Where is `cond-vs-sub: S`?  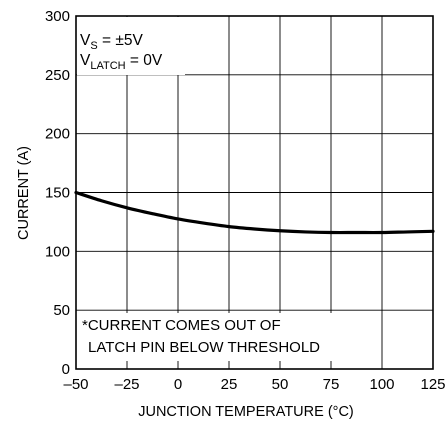
cond-vs-sub: S is located at coordinates (93, 46).